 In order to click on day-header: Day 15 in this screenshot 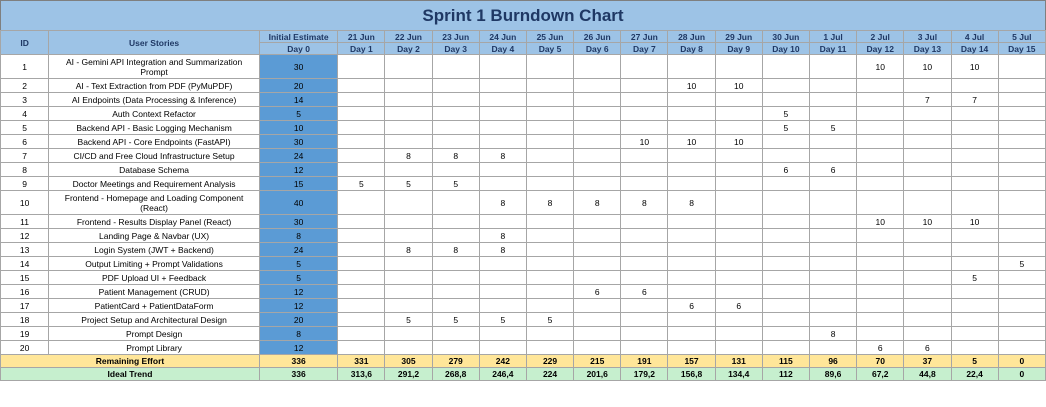, I will do `click(1021, 48)`.